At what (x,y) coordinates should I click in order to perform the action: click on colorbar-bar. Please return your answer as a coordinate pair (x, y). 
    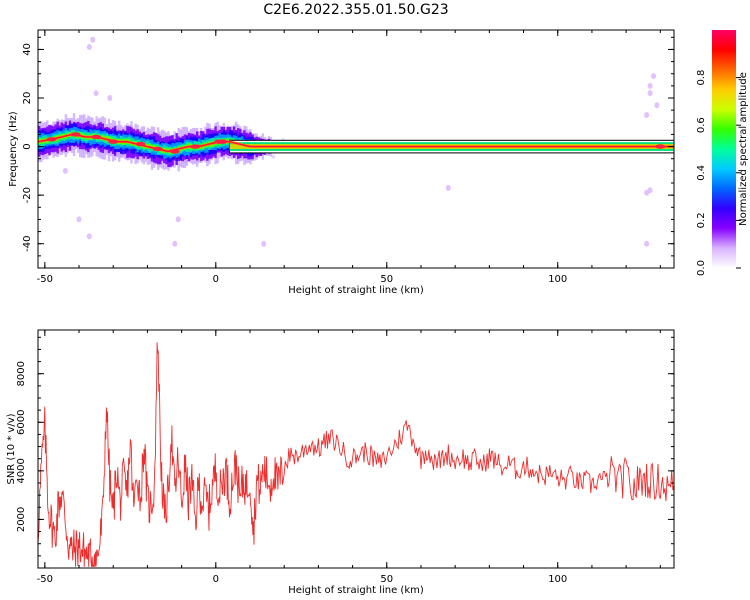
    Looking at the image, I should click on (724, 149).